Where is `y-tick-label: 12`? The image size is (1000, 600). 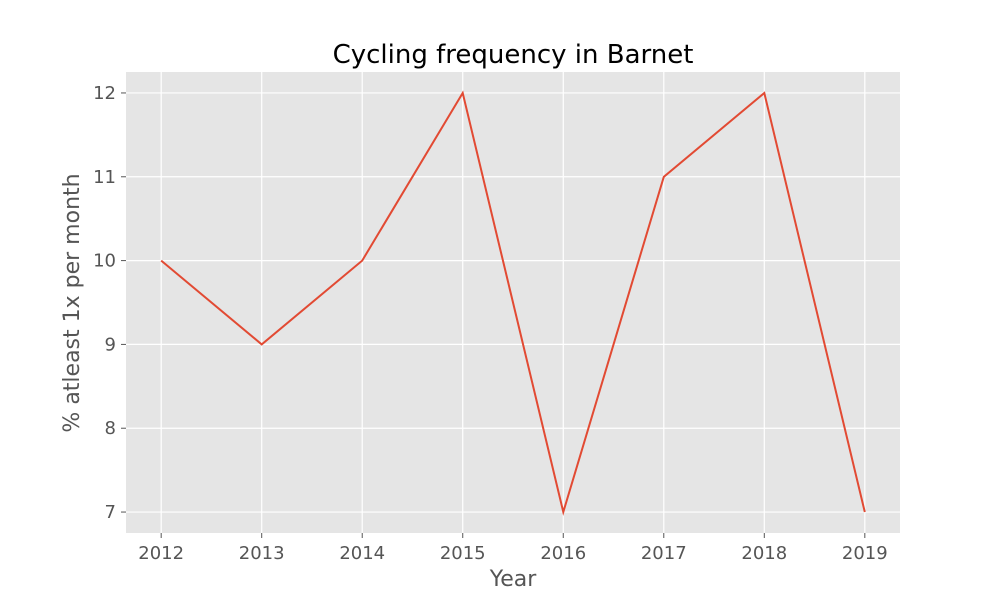
y-tick-label: 12 is located at coordinates (104, 93).